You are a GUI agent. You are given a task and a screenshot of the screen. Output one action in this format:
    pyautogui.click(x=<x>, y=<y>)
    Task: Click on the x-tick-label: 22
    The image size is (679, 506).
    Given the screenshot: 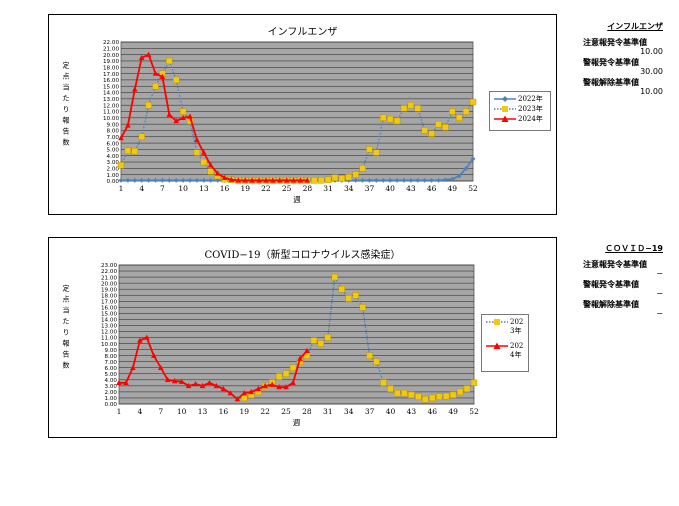 What is the action you would take?
    pyautogui.click(x=266, y=188)
    